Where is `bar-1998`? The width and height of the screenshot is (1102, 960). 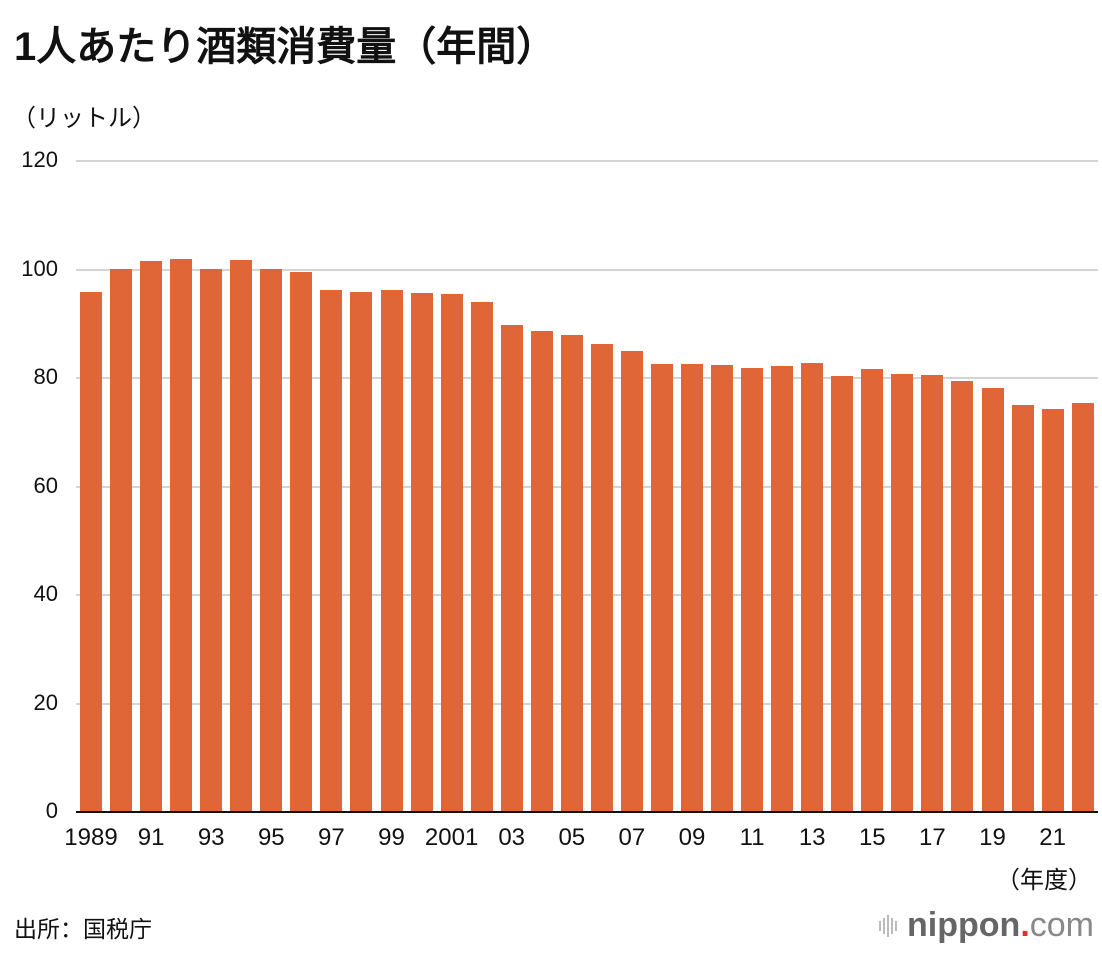
bar-1998 is located at coordinates (361, 551).